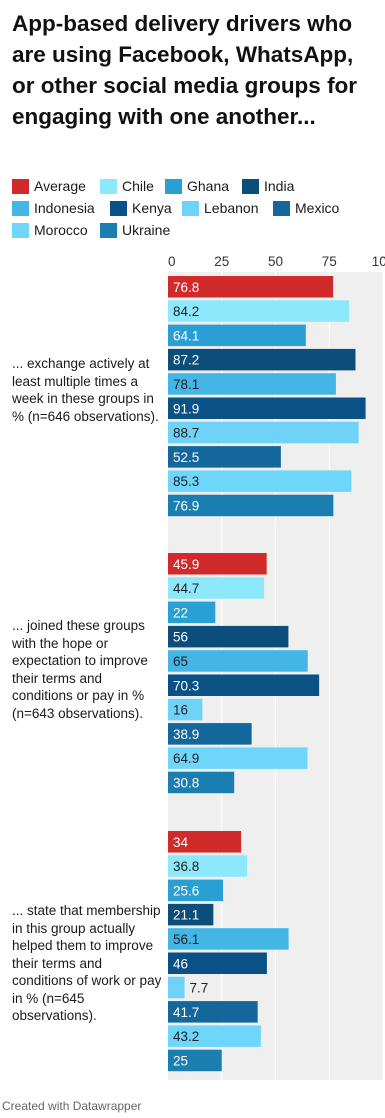 This screenshot has width=385, height=1118. Describe the element at coordinates (60, 186) in the screenshot. I see `legend-label: Average` at that location.